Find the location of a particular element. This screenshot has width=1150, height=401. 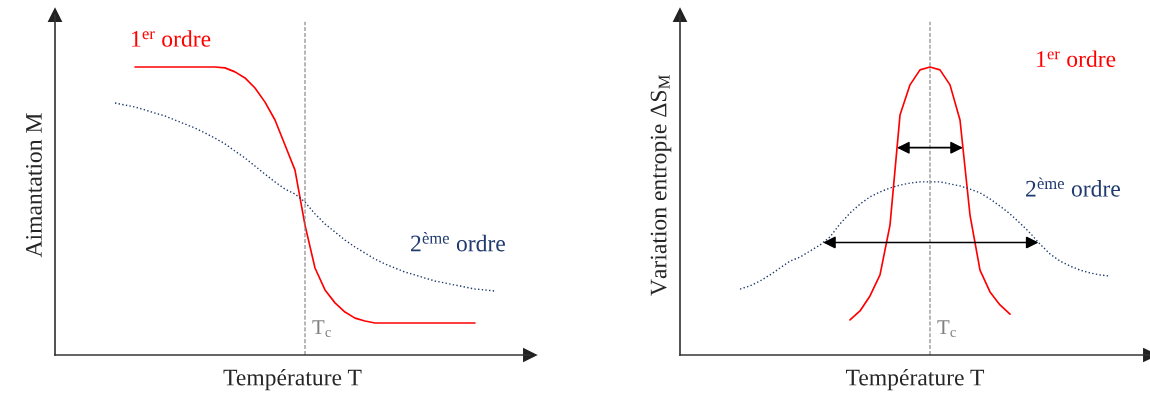

y-axis-title: Variation entropie ΔS$_{M}$ is located at coordinates (661, 185).